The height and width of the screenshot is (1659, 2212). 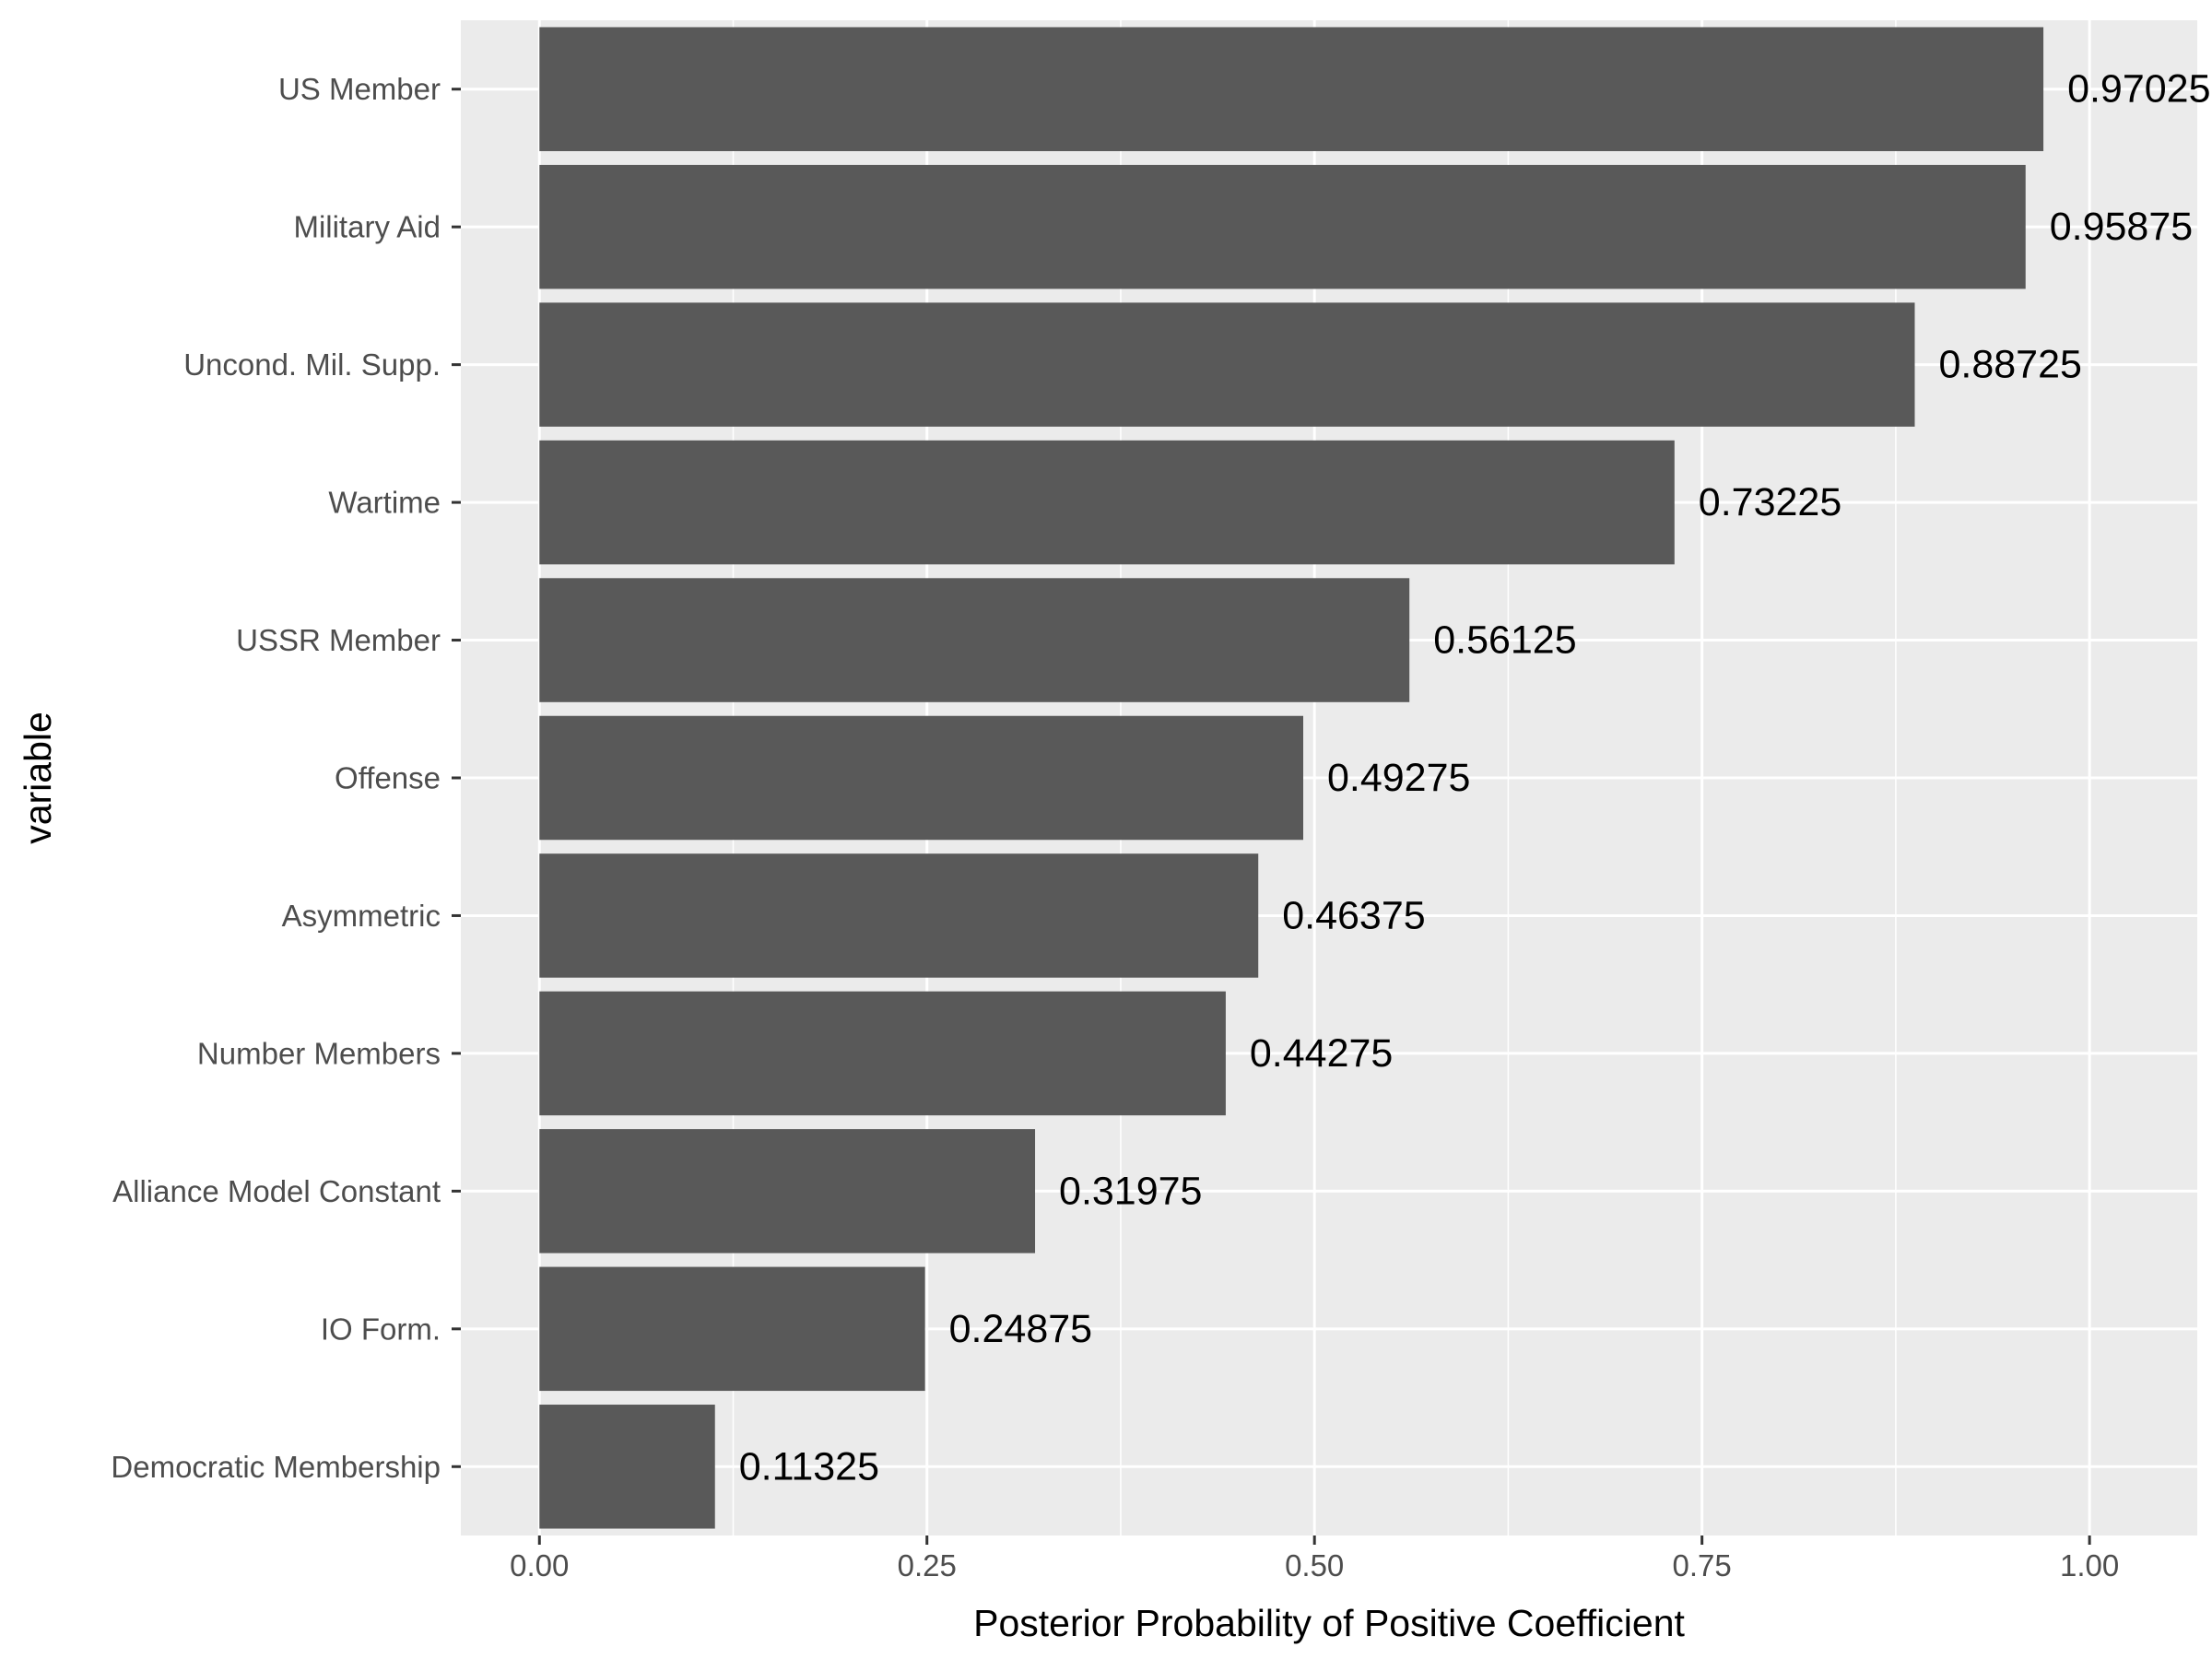 What do you see at coordinates (1702, 1565) in the screenshot?
I see `x-tick-label: 0.75` at bounding box center [1702, 1565].